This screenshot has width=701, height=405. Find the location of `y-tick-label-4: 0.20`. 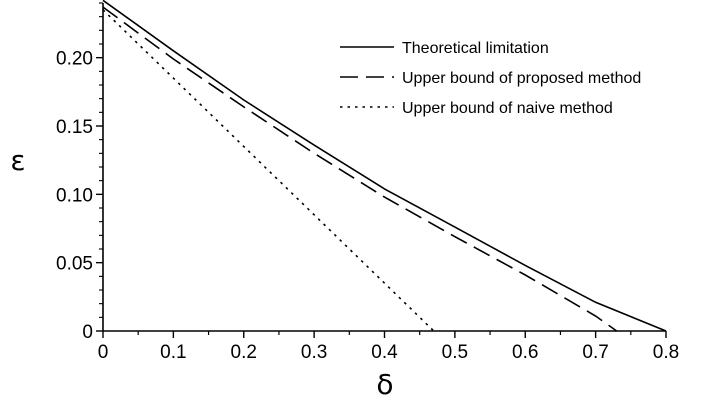

y-tick-label-4: 0.20 is located at coordinates (74, 59).